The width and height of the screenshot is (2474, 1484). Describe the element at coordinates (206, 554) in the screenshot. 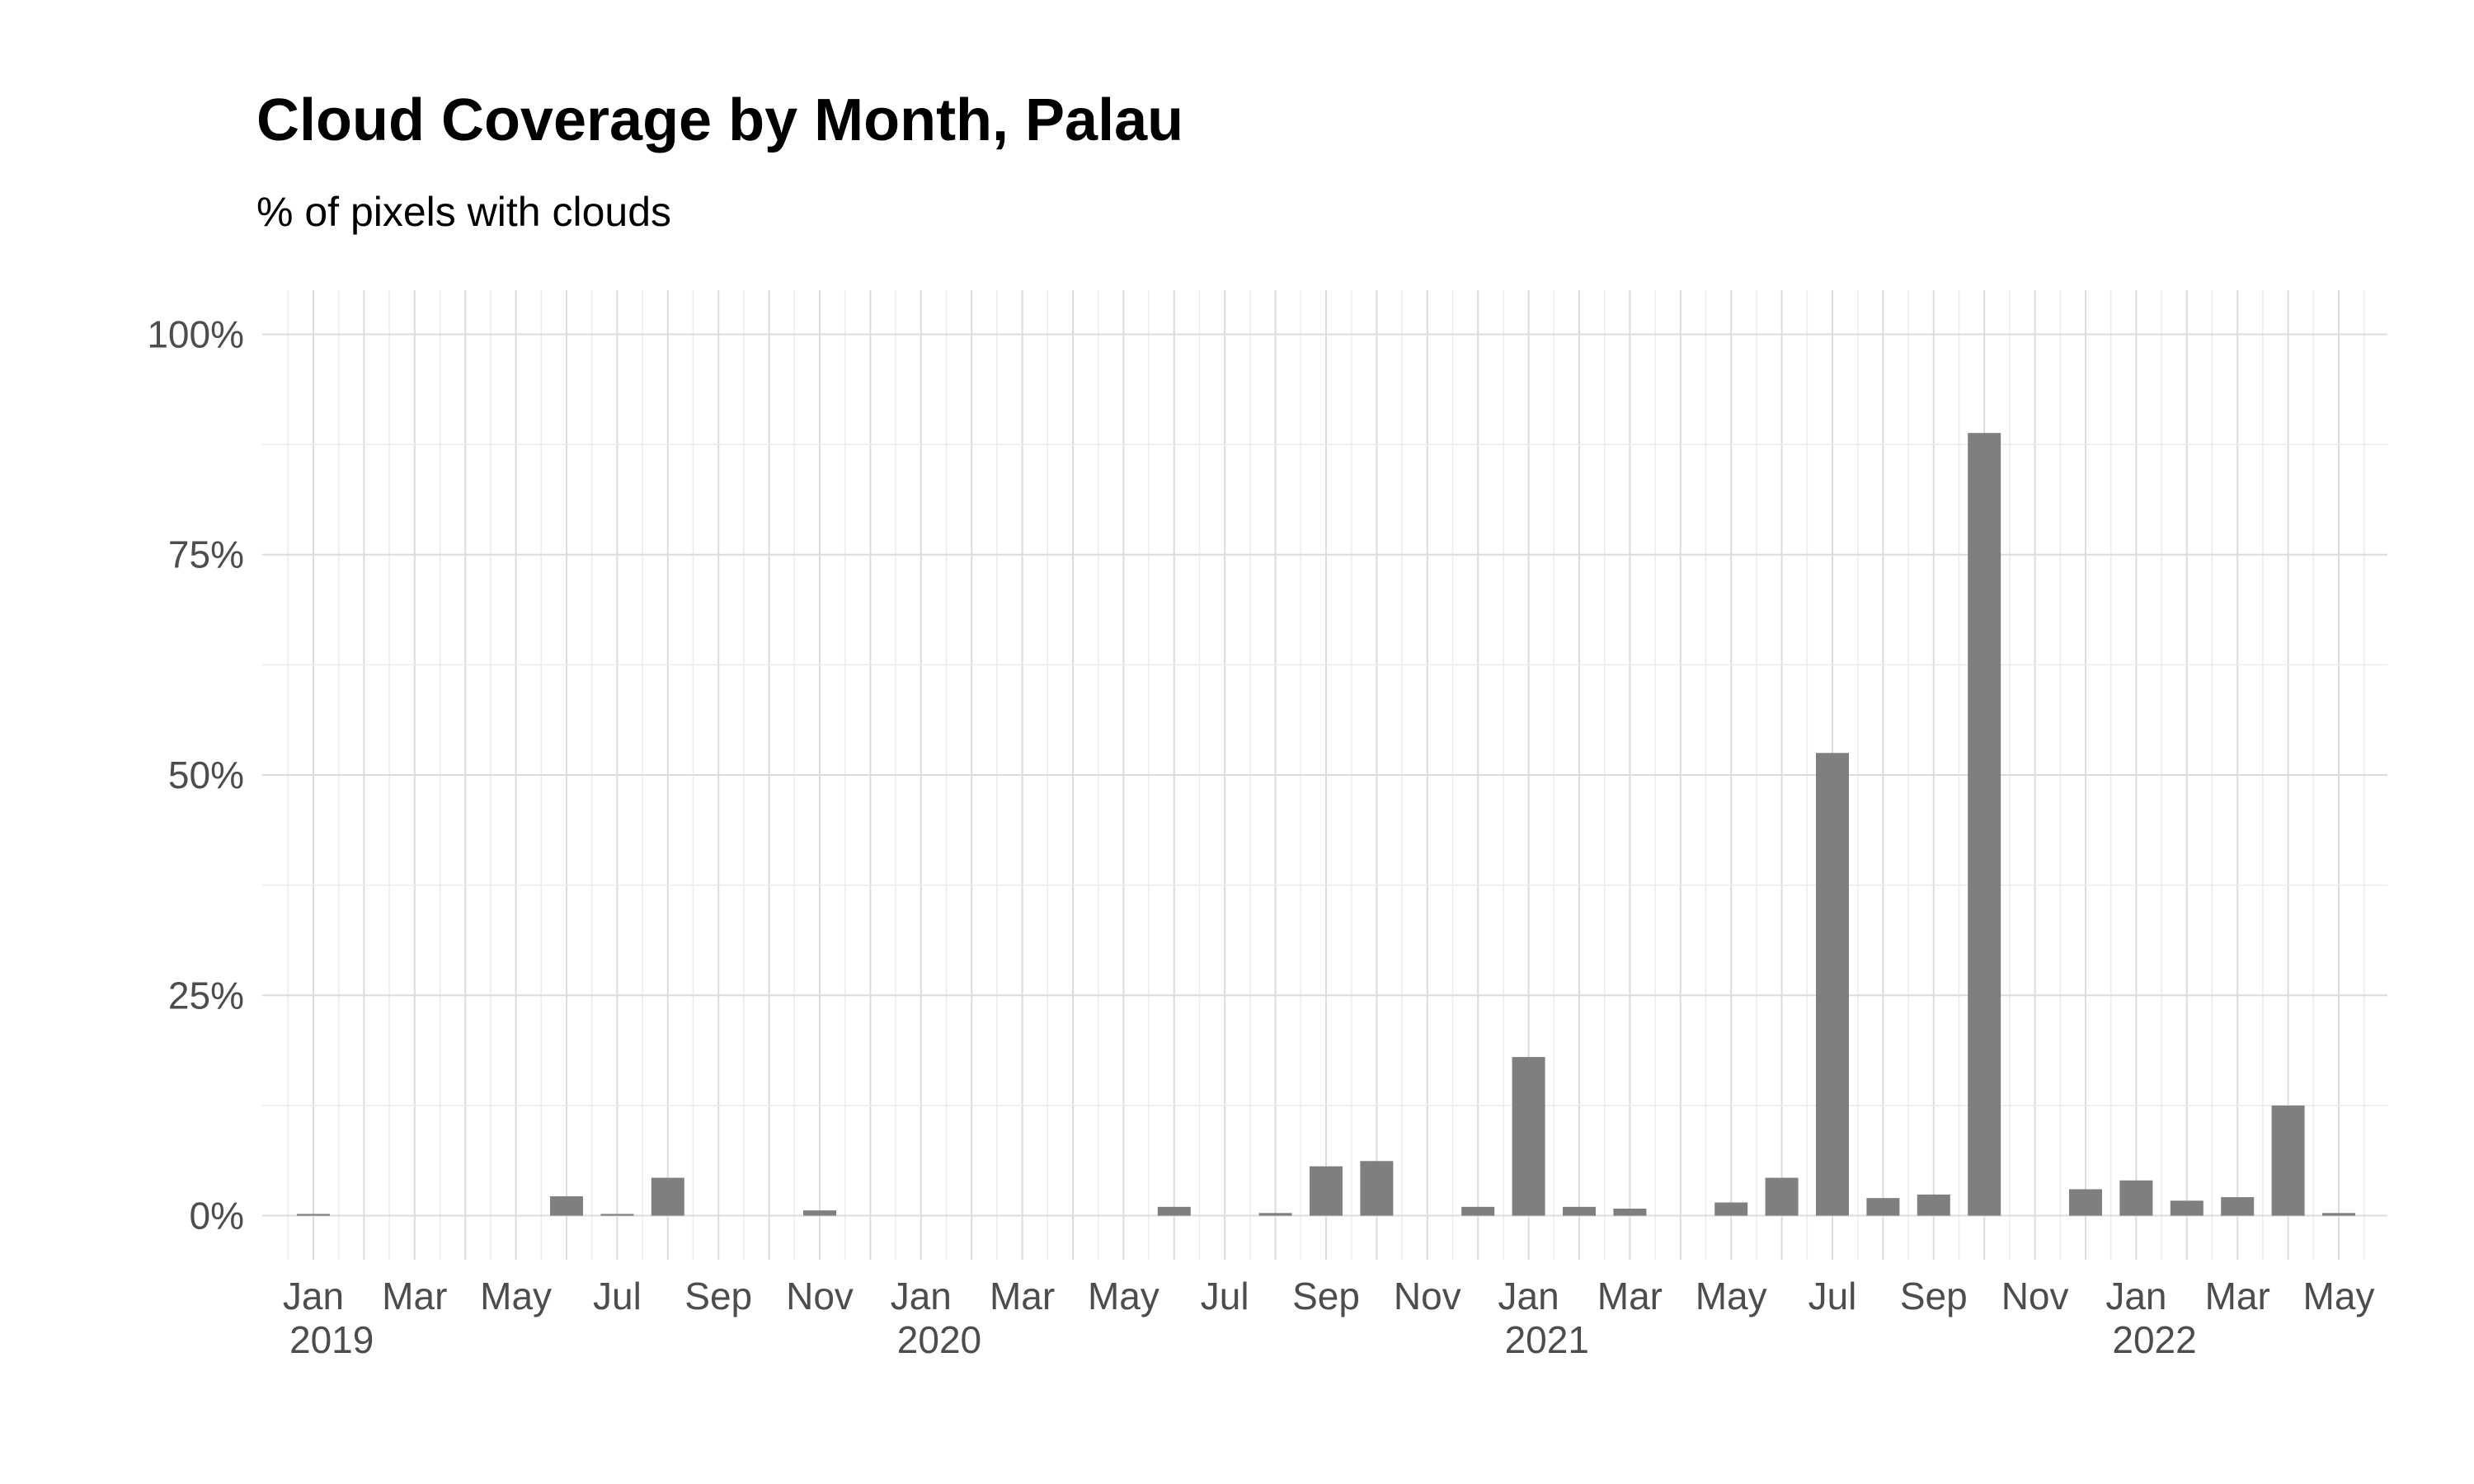

I see `y-tick-label: 75%` at that location.